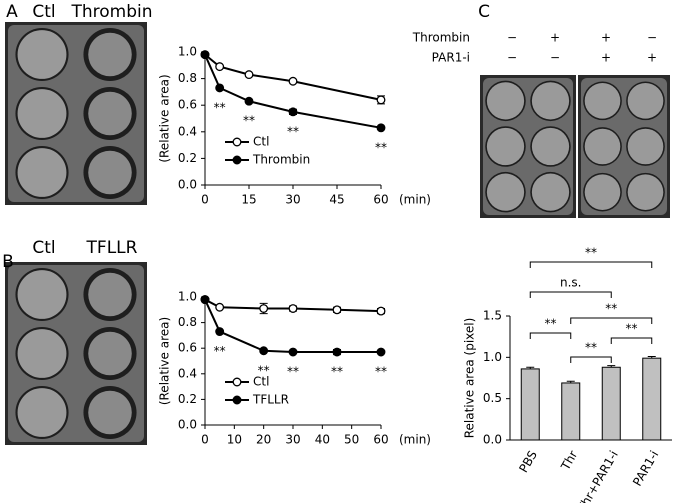 This screenshot has height=503, width=688. What do you see at coordinates (492, 316) in the screenshot?
I see `y-tick-label: 1.5` at bounding box center [492, 316].